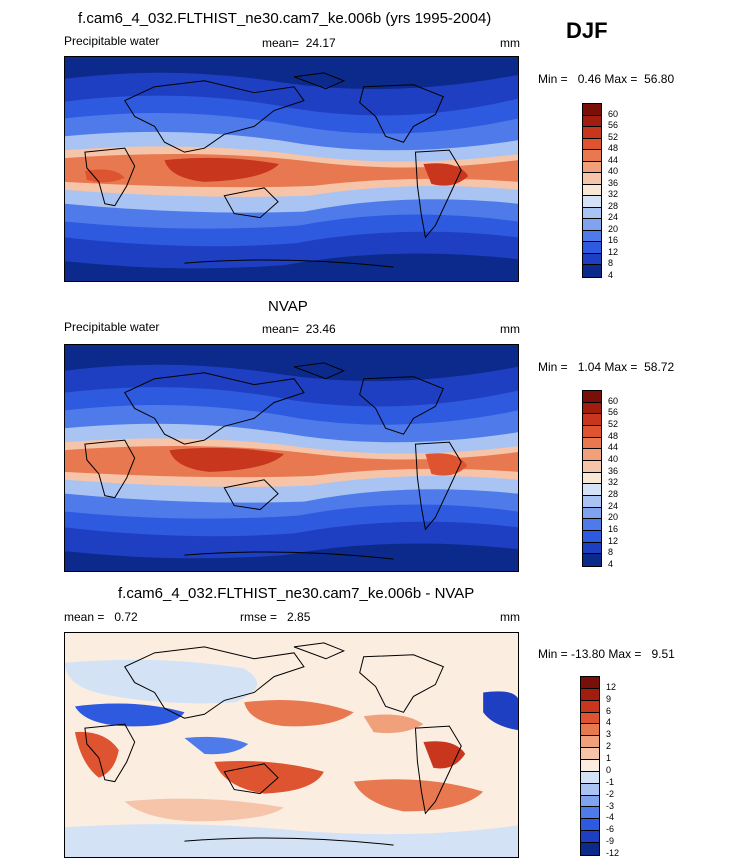 This screenshot has height=865, width=732. Describe the element at coordinates (510, 329) in the screenshot. I see `panel2-units: mm` at that location.